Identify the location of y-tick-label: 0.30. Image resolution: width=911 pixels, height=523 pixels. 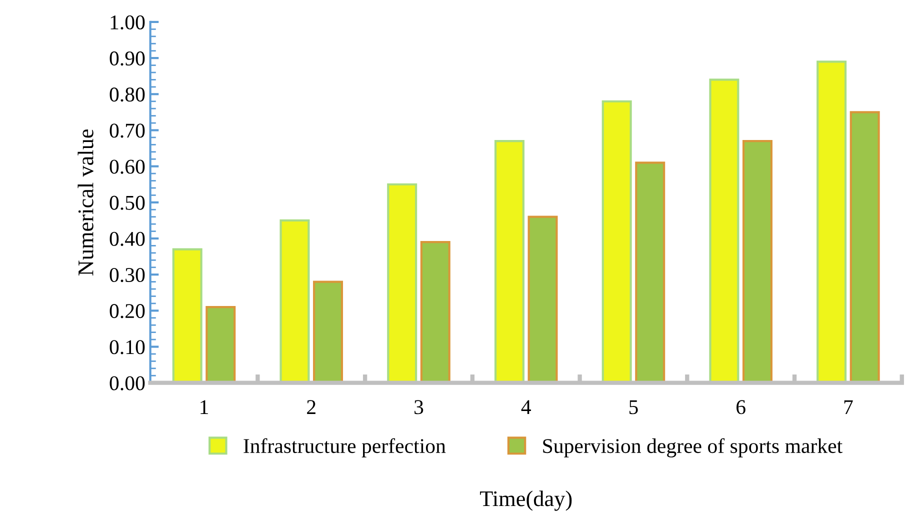
(127, 275).